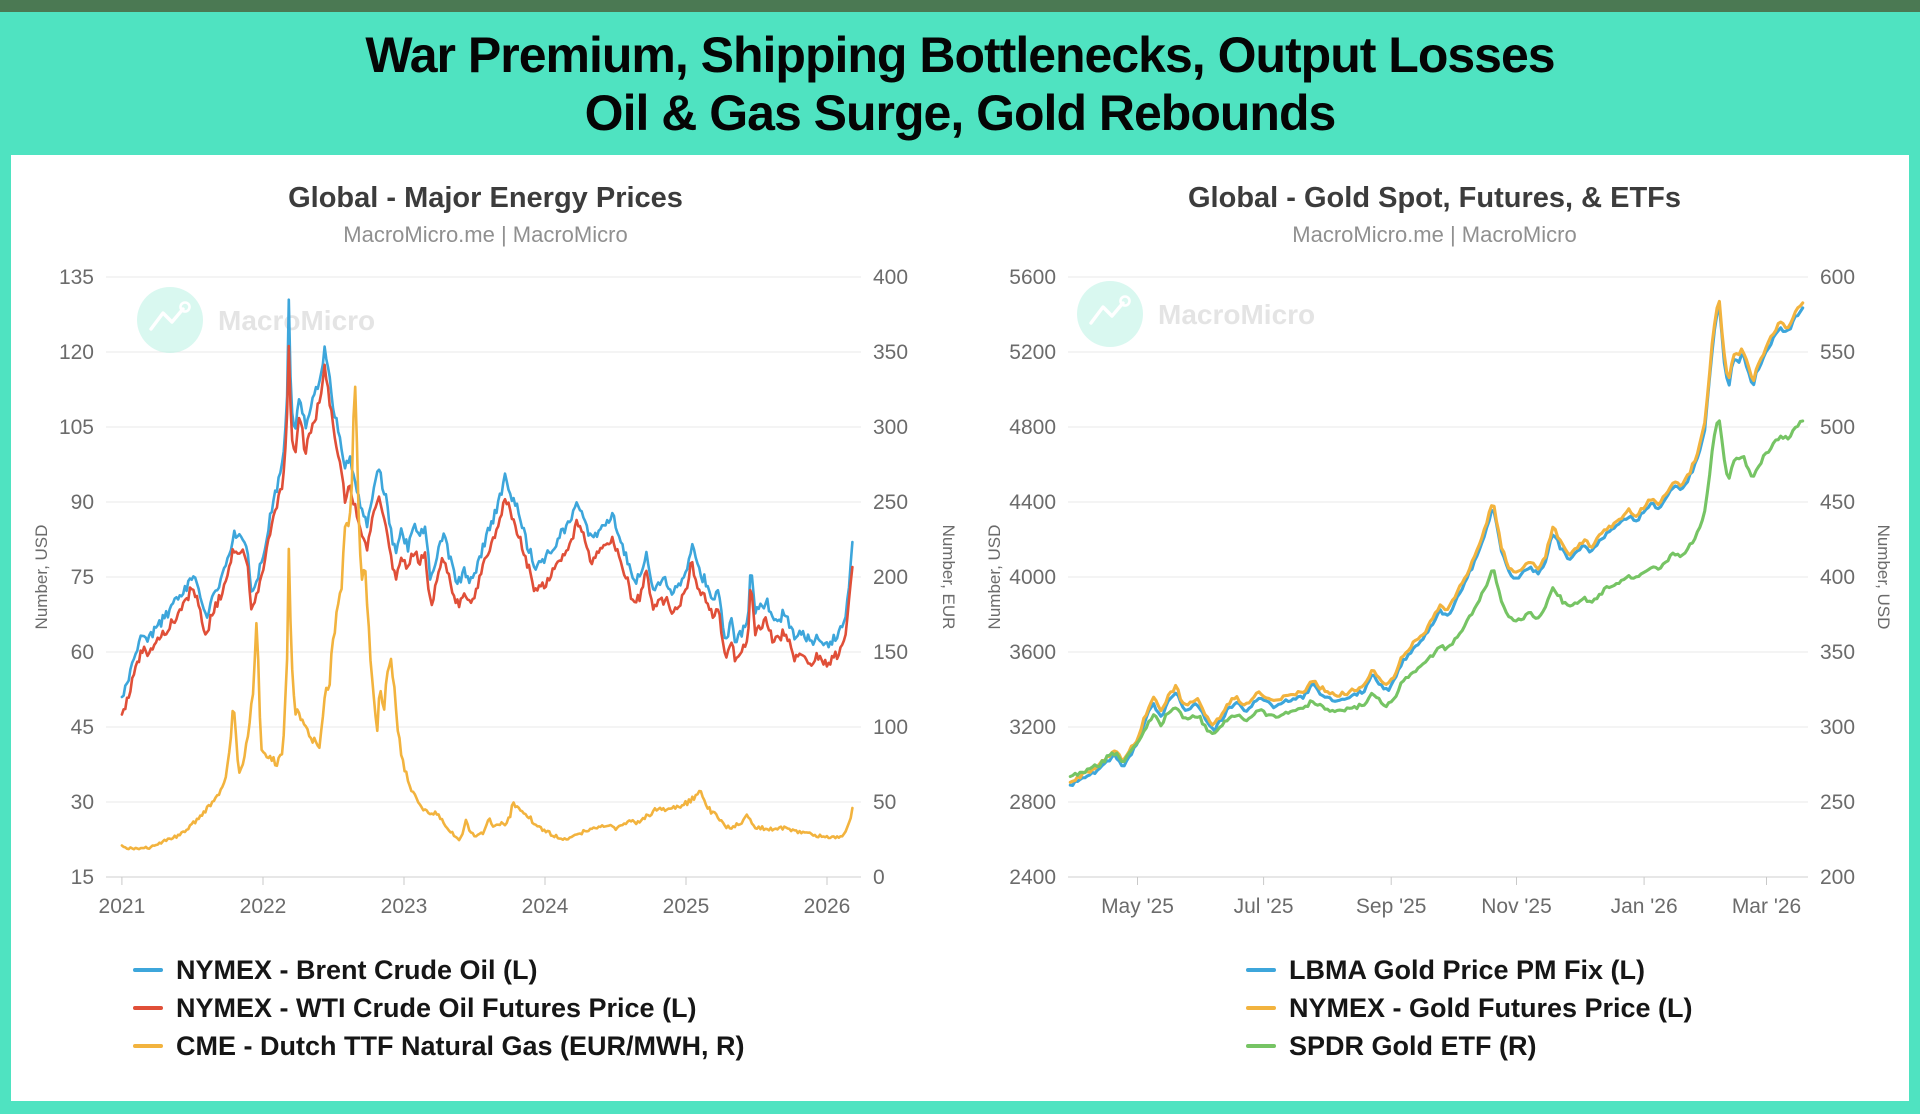  What do you see at coordinates (82, 577) in the screenshot?
I see `left-axis-tick-label: 75` at bounding box center [82, 577].